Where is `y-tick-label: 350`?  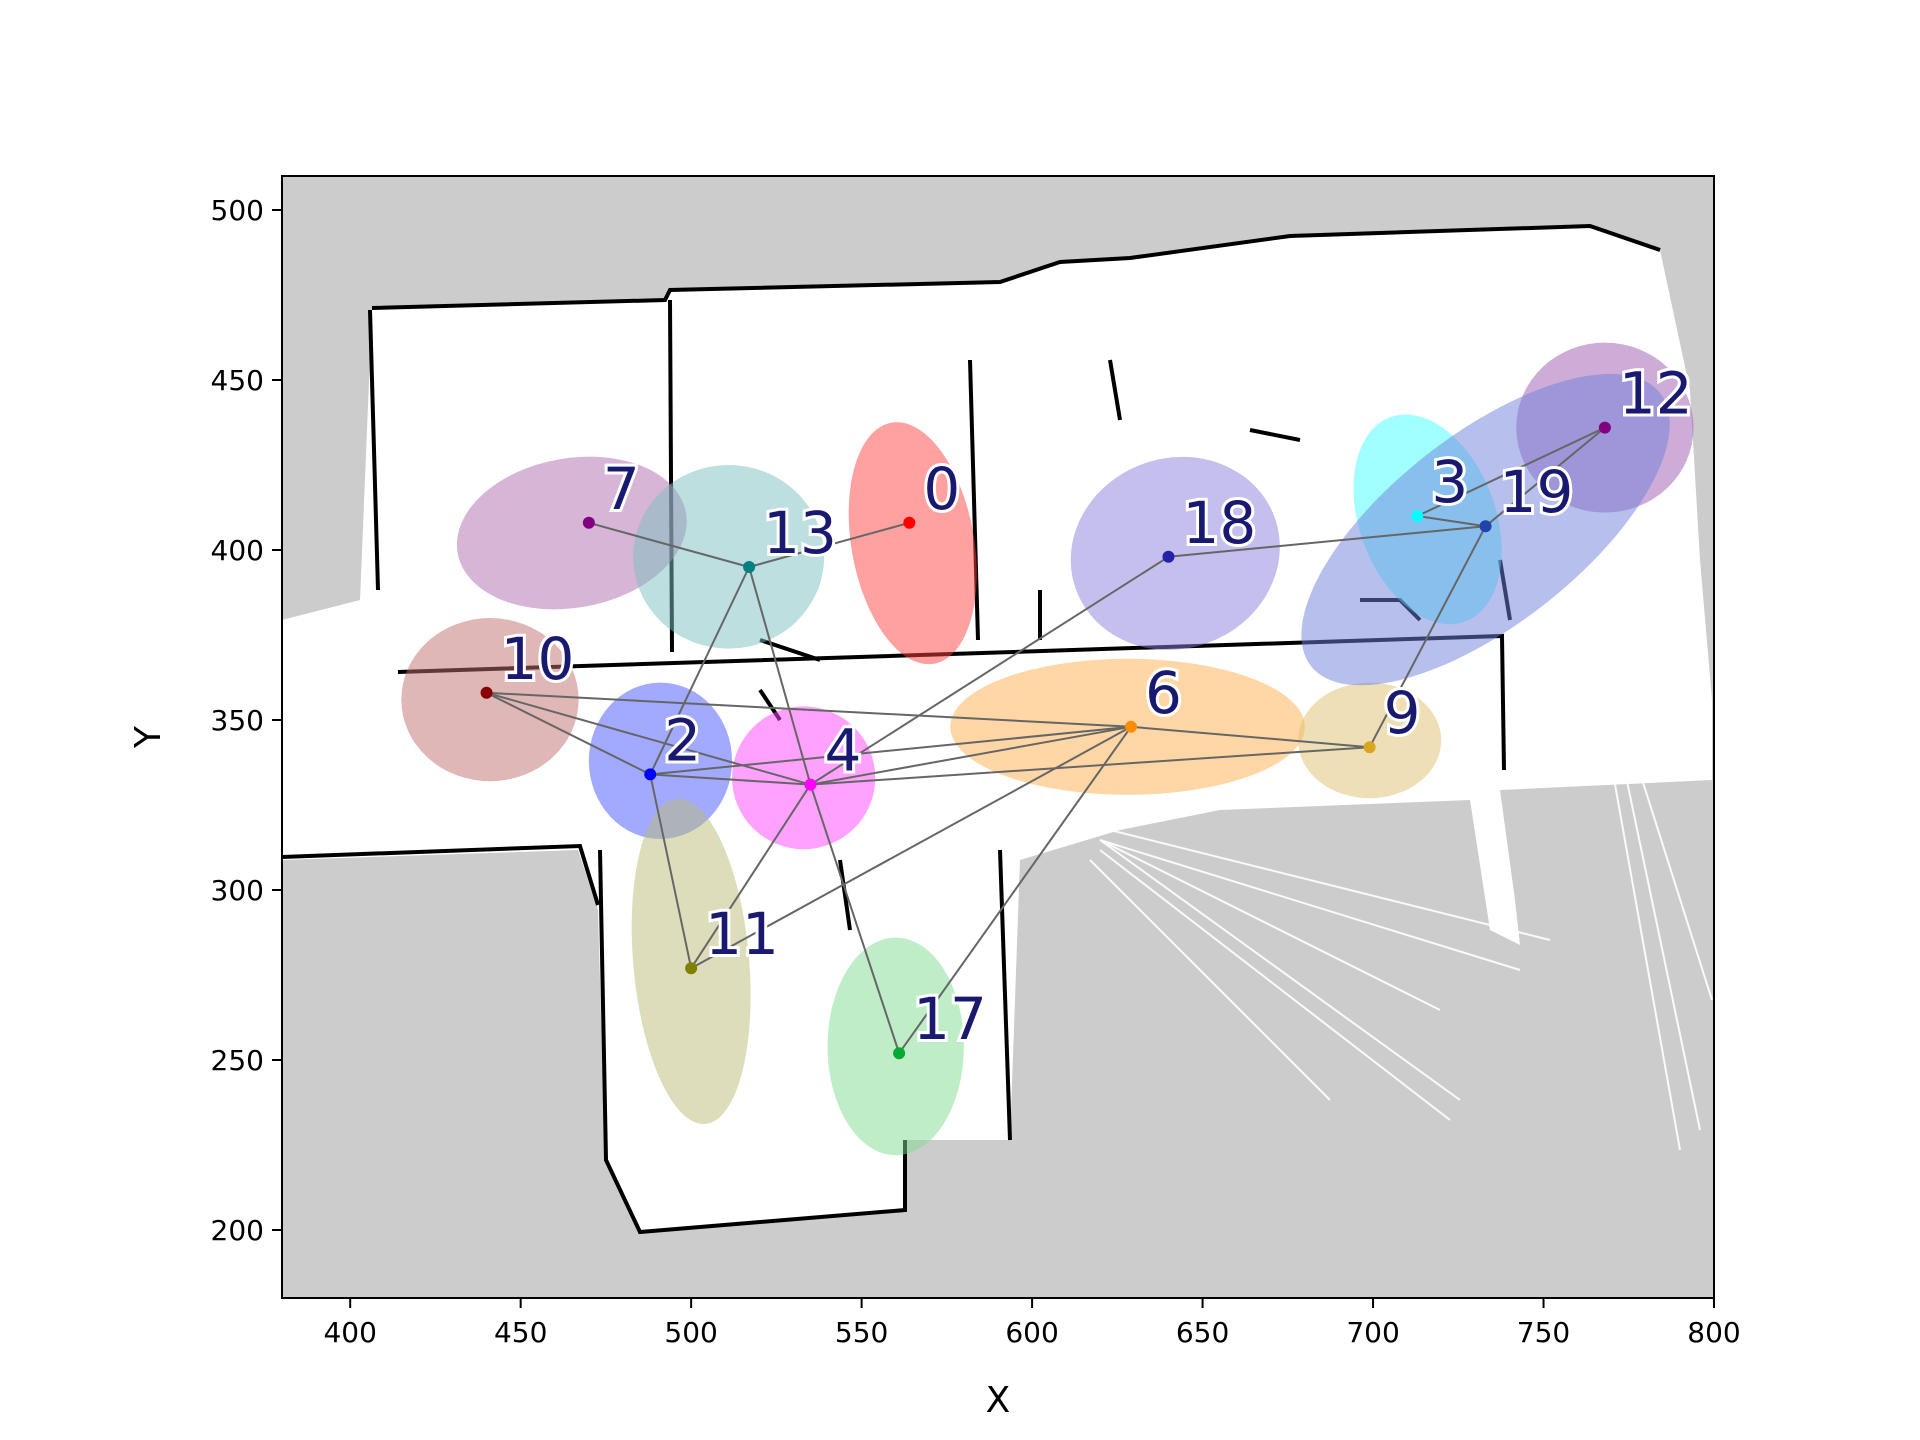 y-tick-label: 350 is located at coordinates (237, 720).